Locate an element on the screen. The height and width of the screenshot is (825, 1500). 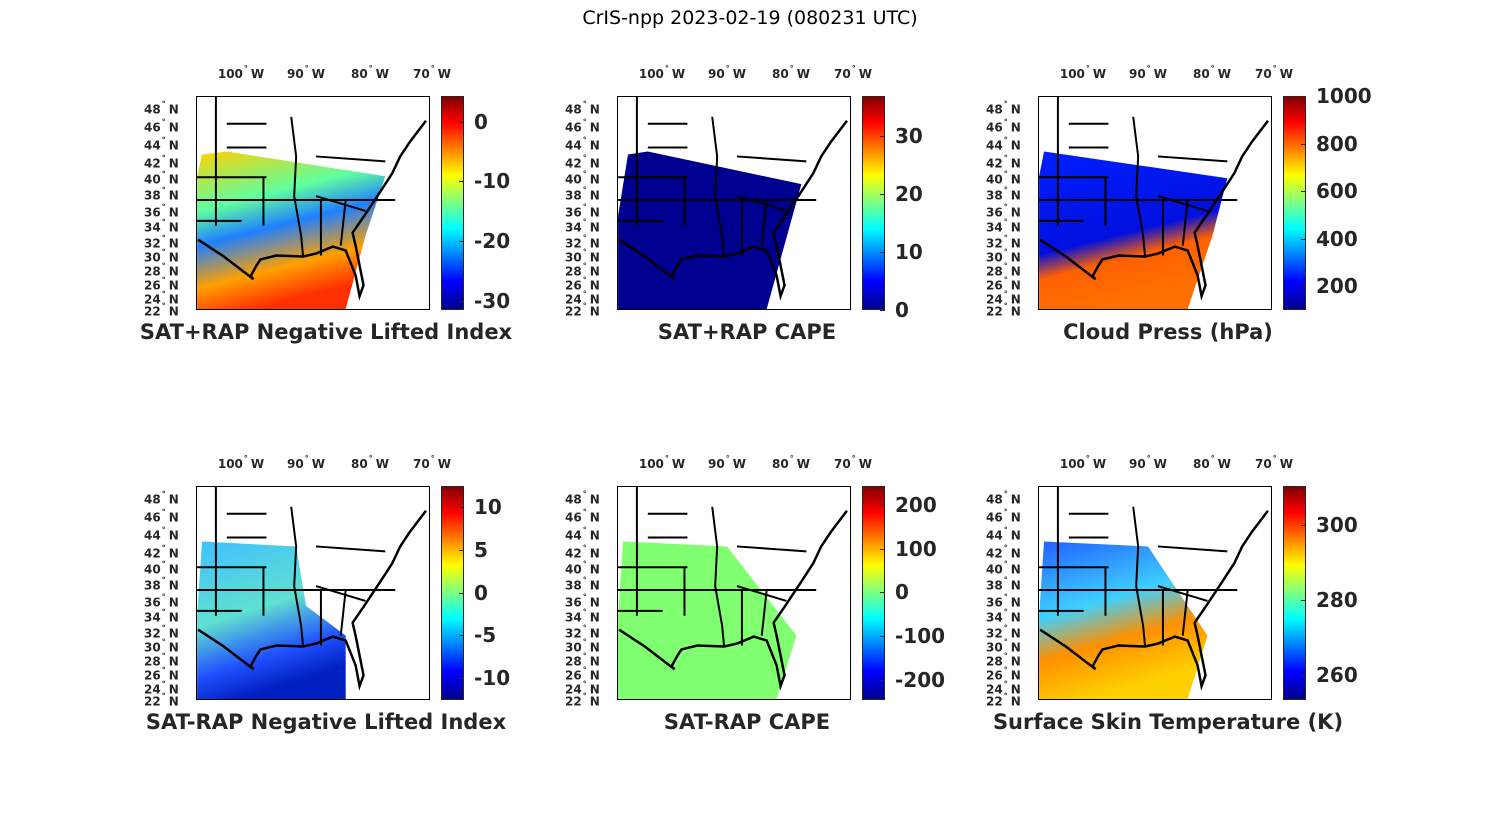
colorbar-tick-label: 800 is located at coordinates (1337, 143).